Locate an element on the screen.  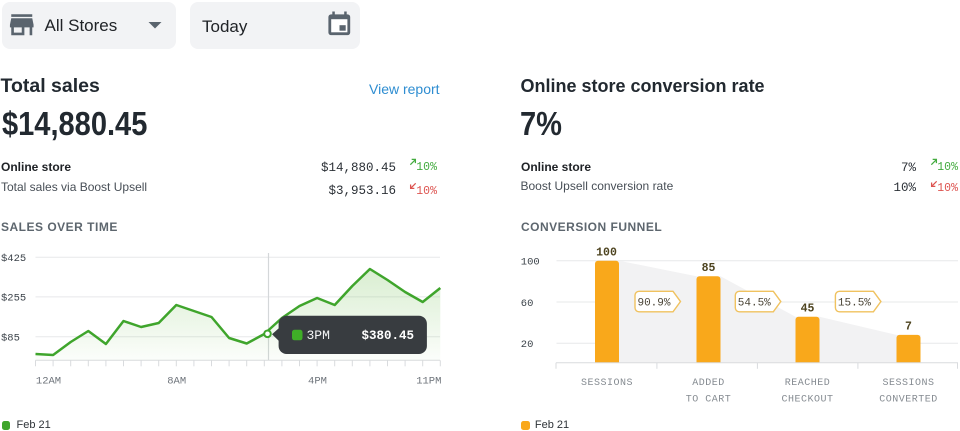
svg-text: REACHED is located at coordinates (808, 383).